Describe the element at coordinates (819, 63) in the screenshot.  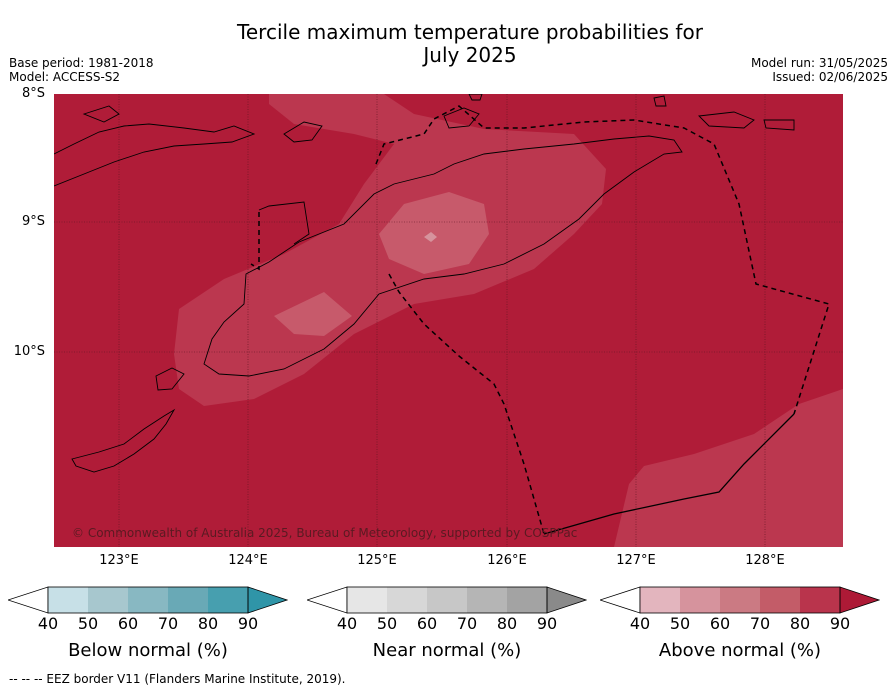
I see `model-run-label: Model run: 31/05/2025` at that location.